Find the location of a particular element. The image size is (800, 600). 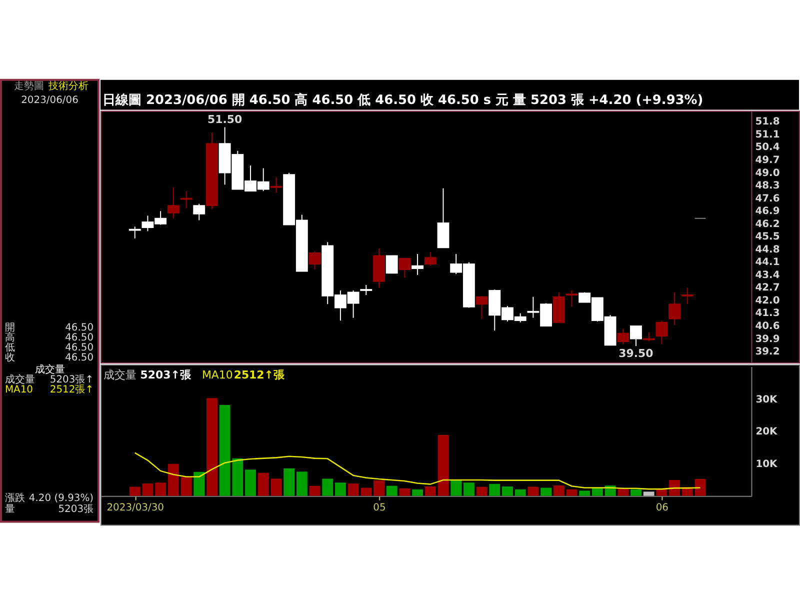

annotation: 2512↑張 is located at coordinates (260, 375).